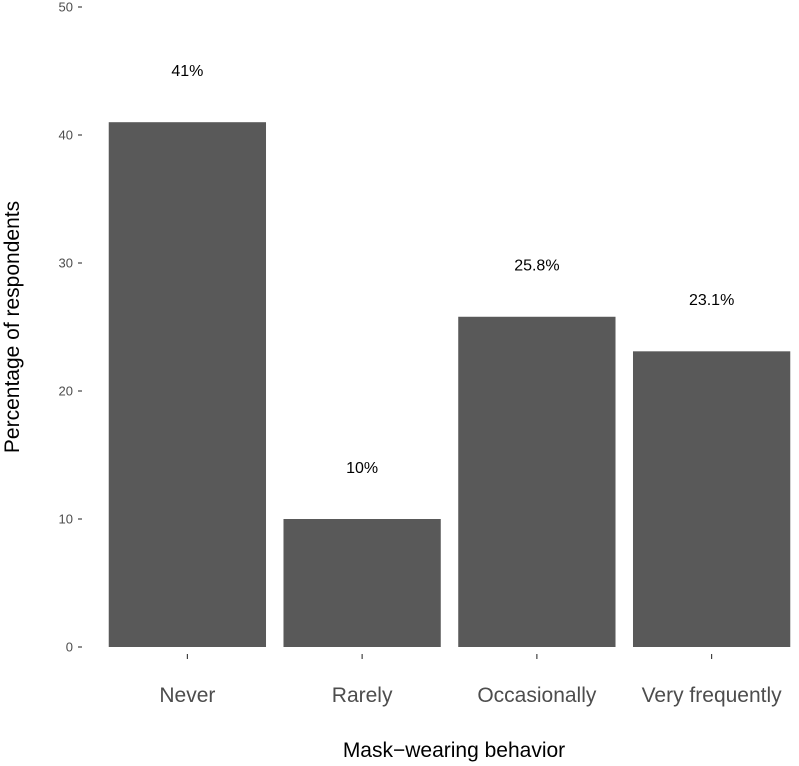 The height and width of the screenshot is (766, 799). What do you see at coordinates (362, 695) in the screenshot?
I see `x-tick-label: Rarely` at bounding box center [362, 695].